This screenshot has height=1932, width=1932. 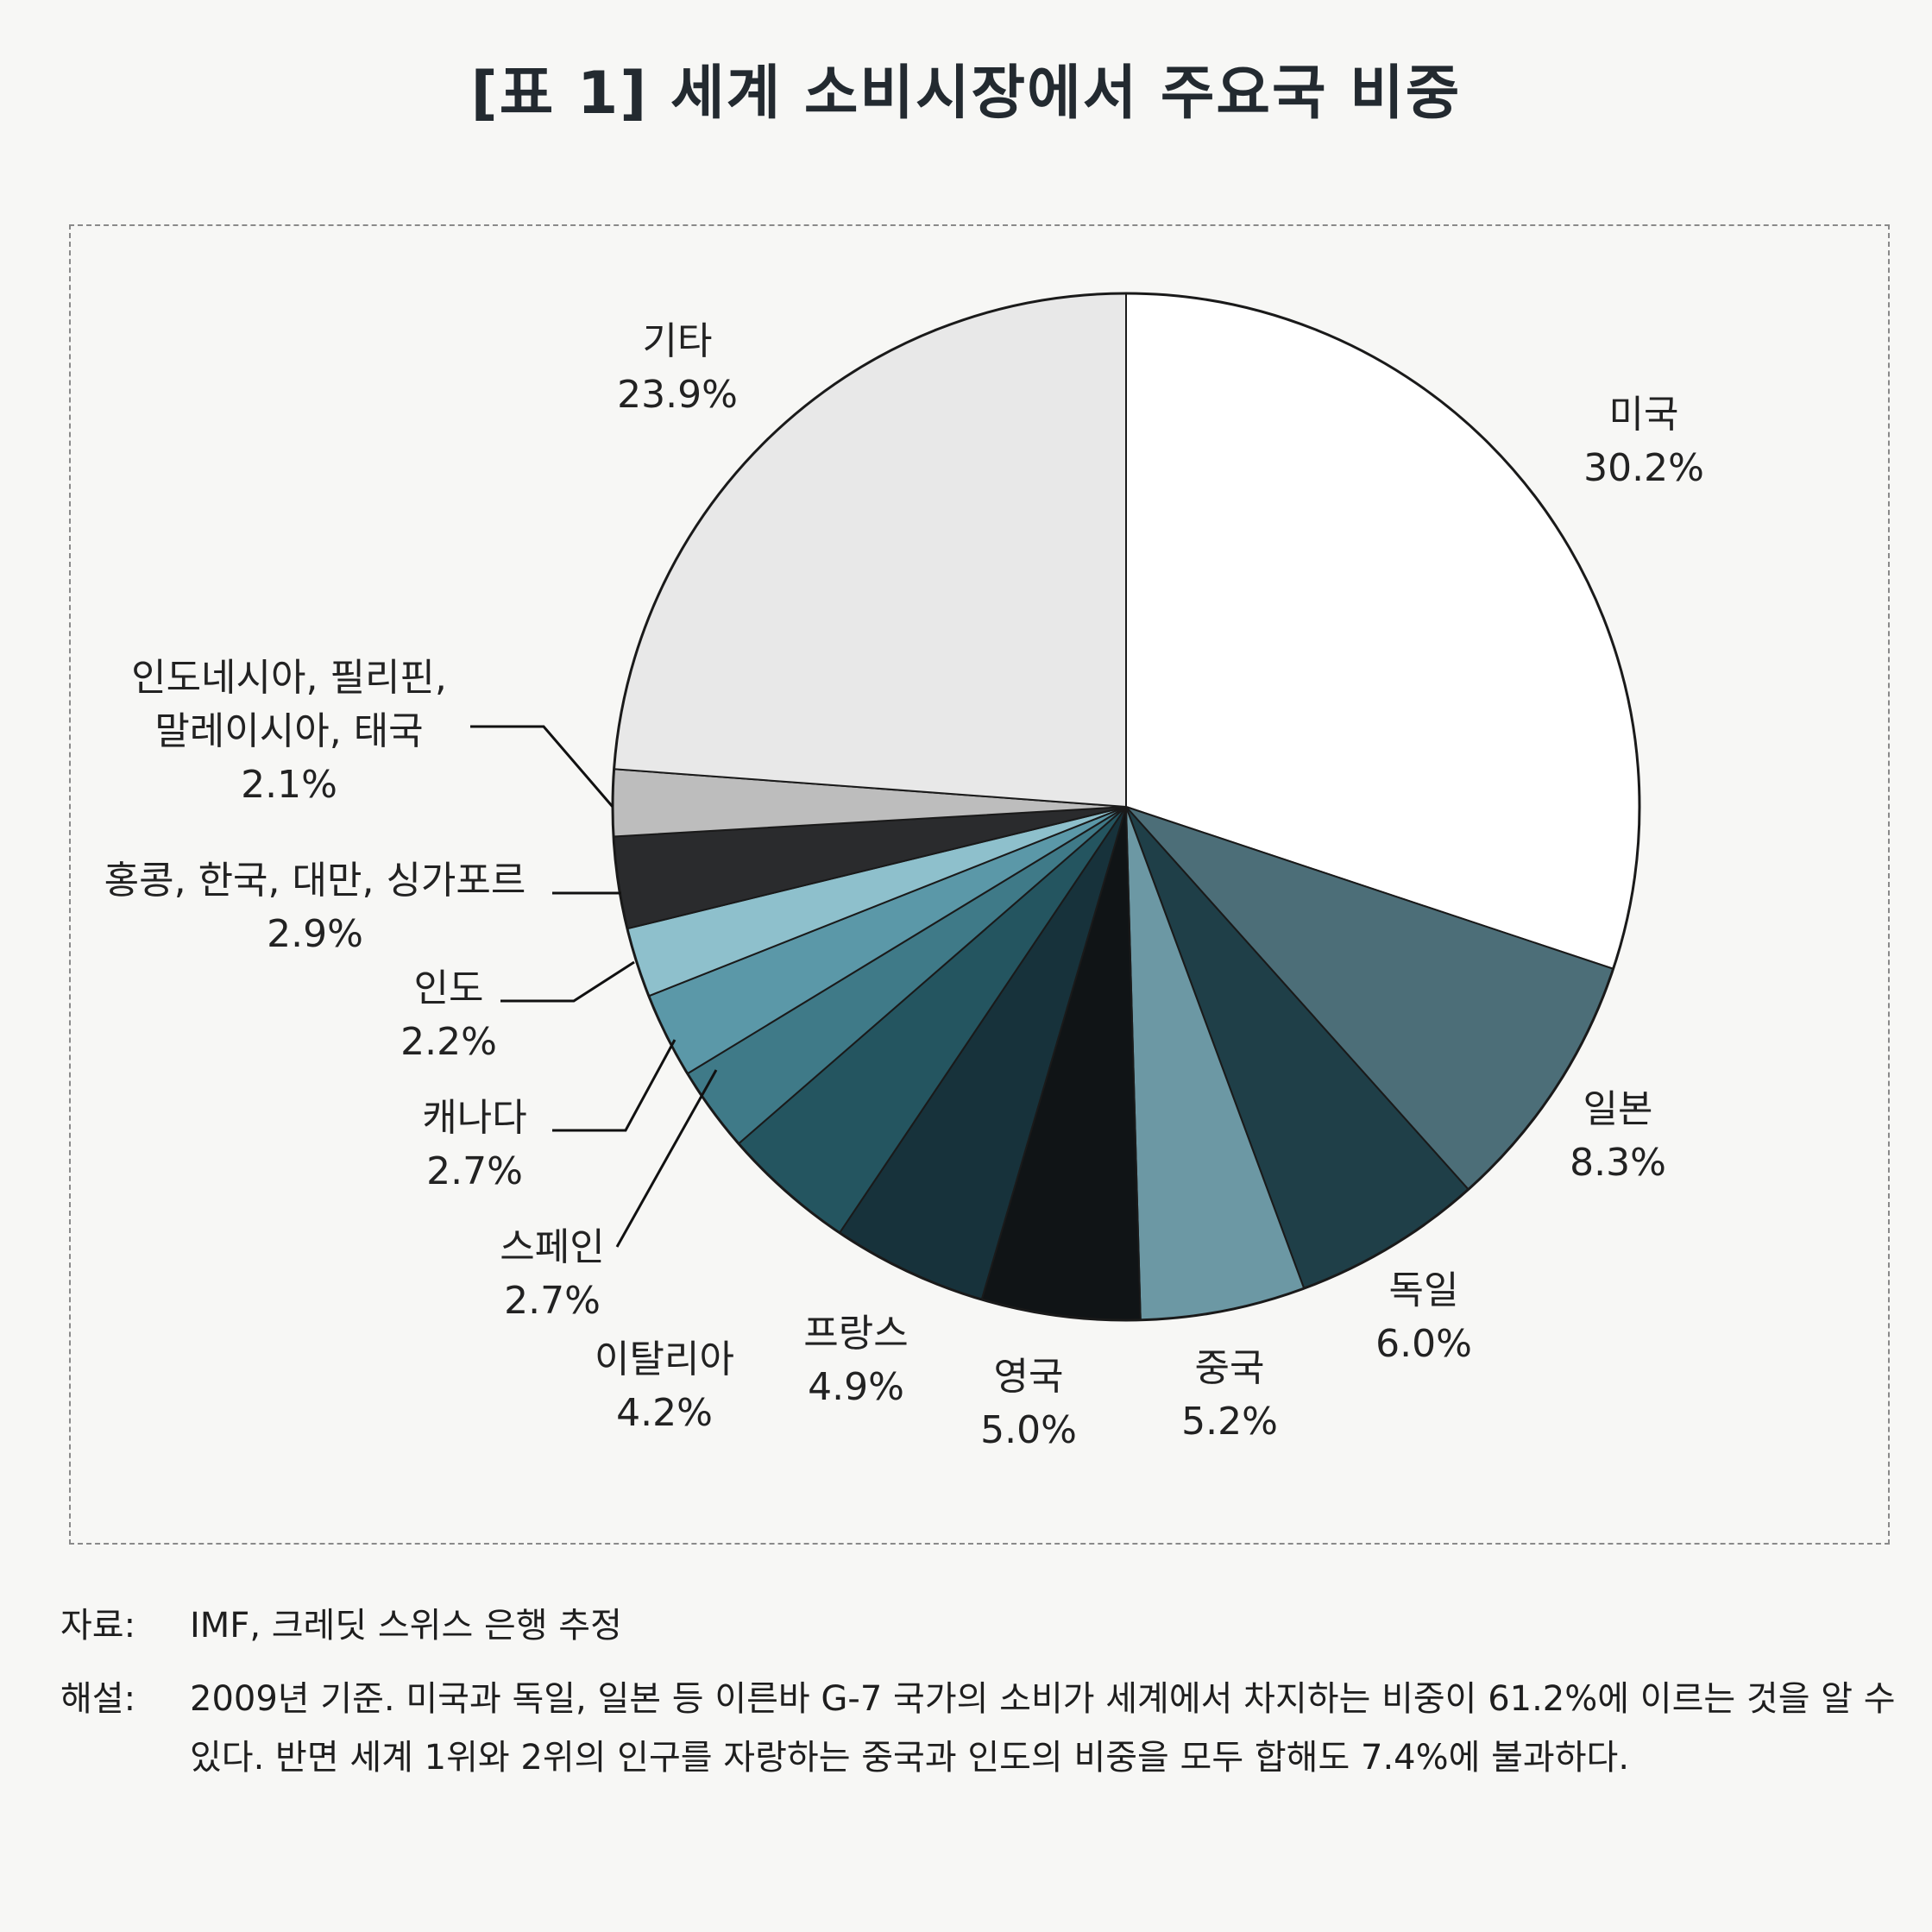 I want to click on slice-value-label-10: 2.9%, so click(x=315, y=934).